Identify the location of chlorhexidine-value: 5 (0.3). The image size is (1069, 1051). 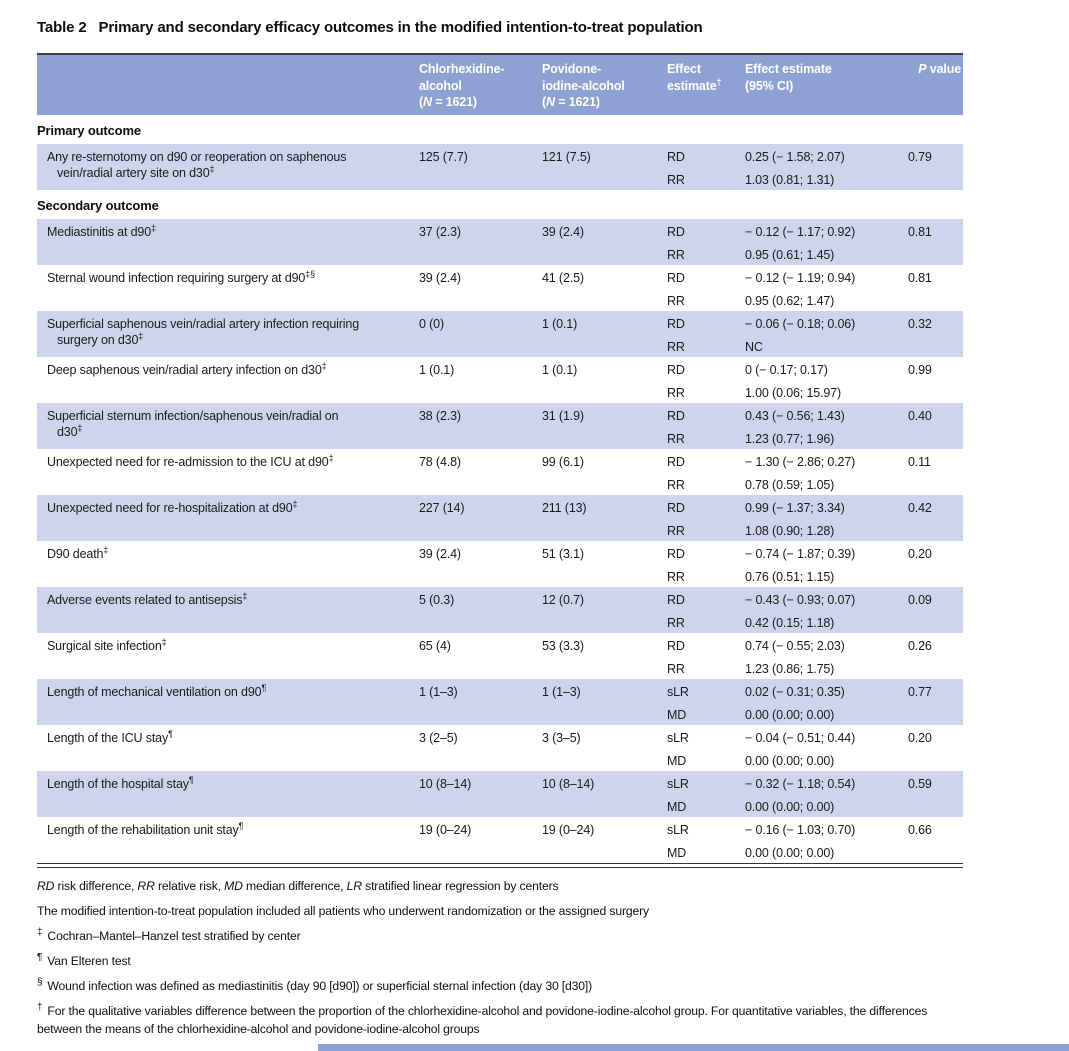
(437, 600).